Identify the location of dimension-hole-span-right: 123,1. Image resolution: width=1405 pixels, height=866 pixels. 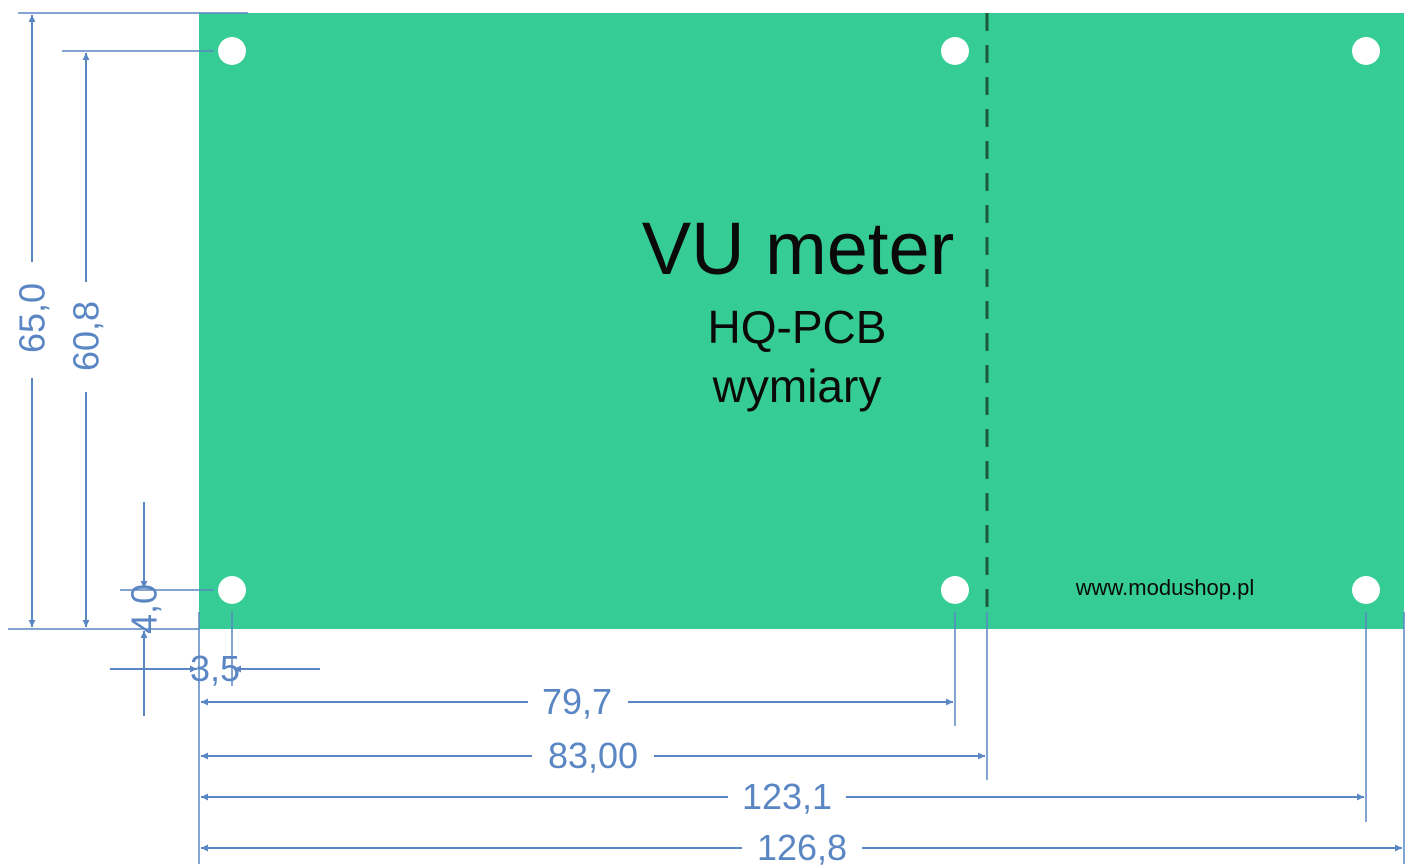
(782, 796).